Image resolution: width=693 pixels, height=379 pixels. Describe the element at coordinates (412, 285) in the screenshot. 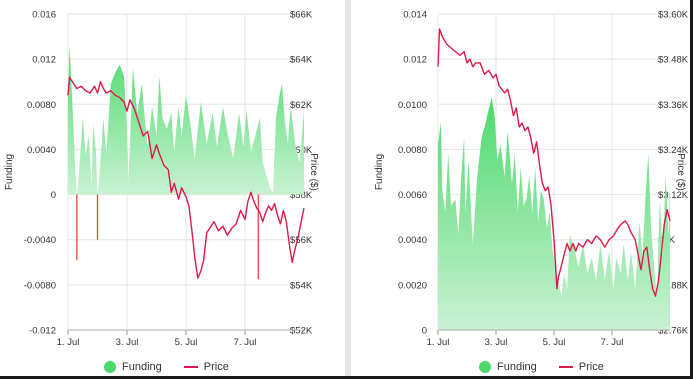

I see `funding-tick-label: 0.0020` at that location.